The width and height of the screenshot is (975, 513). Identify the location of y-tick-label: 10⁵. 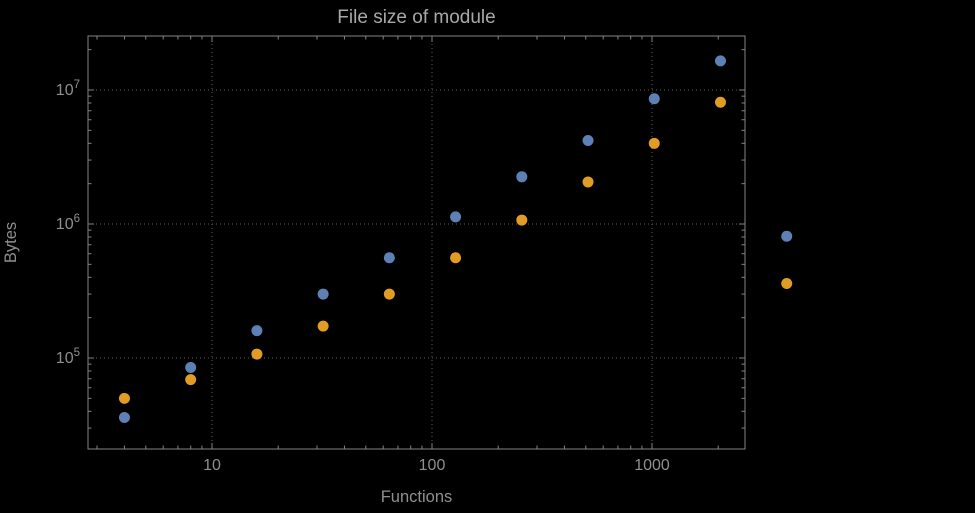
(68, 357).